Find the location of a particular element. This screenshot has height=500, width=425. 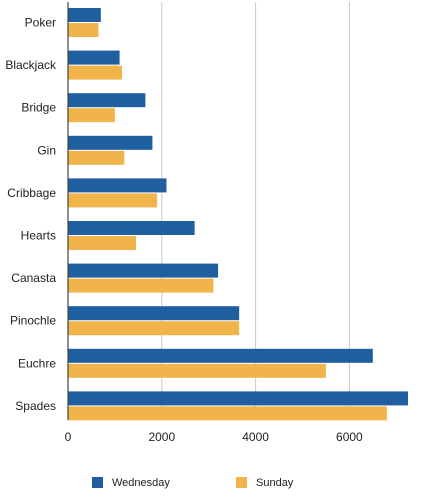

bar-wednesday-hearts is located at coordinates (131, 228).